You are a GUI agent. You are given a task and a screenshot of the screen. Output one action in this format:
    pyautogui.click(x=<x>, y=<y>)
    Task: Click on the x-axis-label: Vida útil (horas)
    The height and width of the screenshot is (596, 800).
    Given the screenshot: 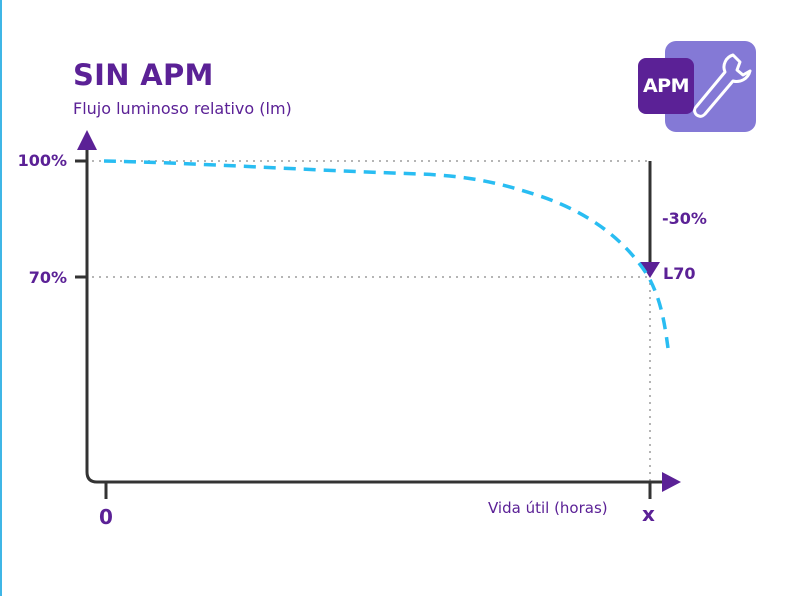 What is the action you would take?
    pyautogui.click(x=548, y=508)
    